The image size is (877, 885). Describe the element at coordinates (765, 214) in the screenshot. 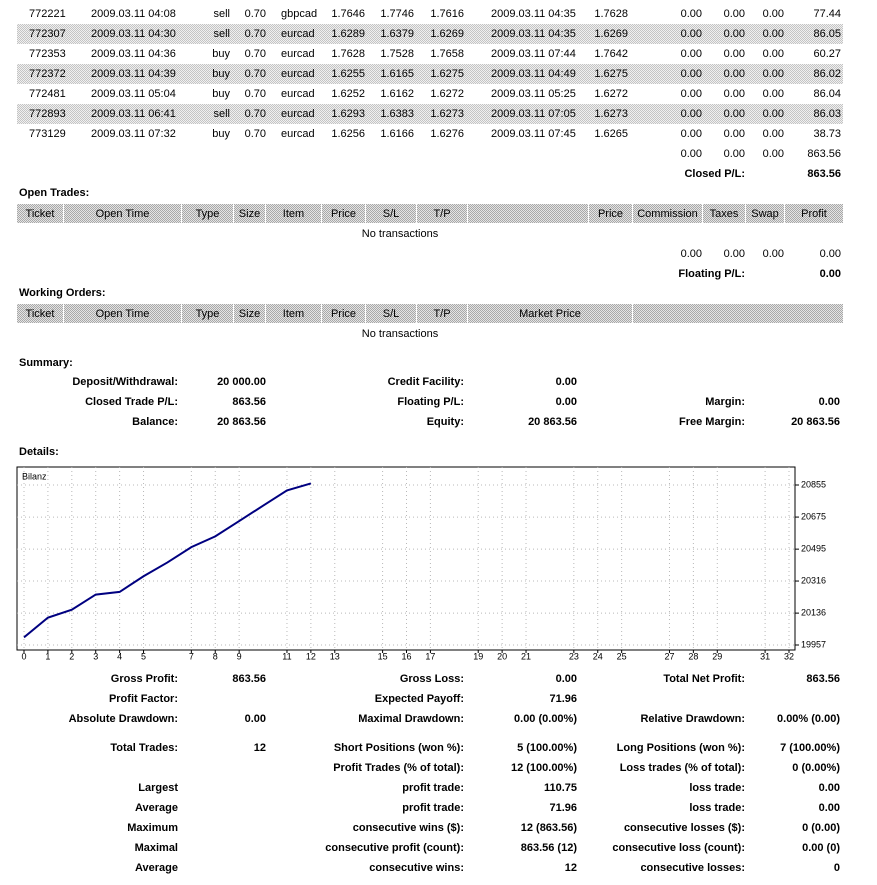

I see `header-label: Swap` at that location.